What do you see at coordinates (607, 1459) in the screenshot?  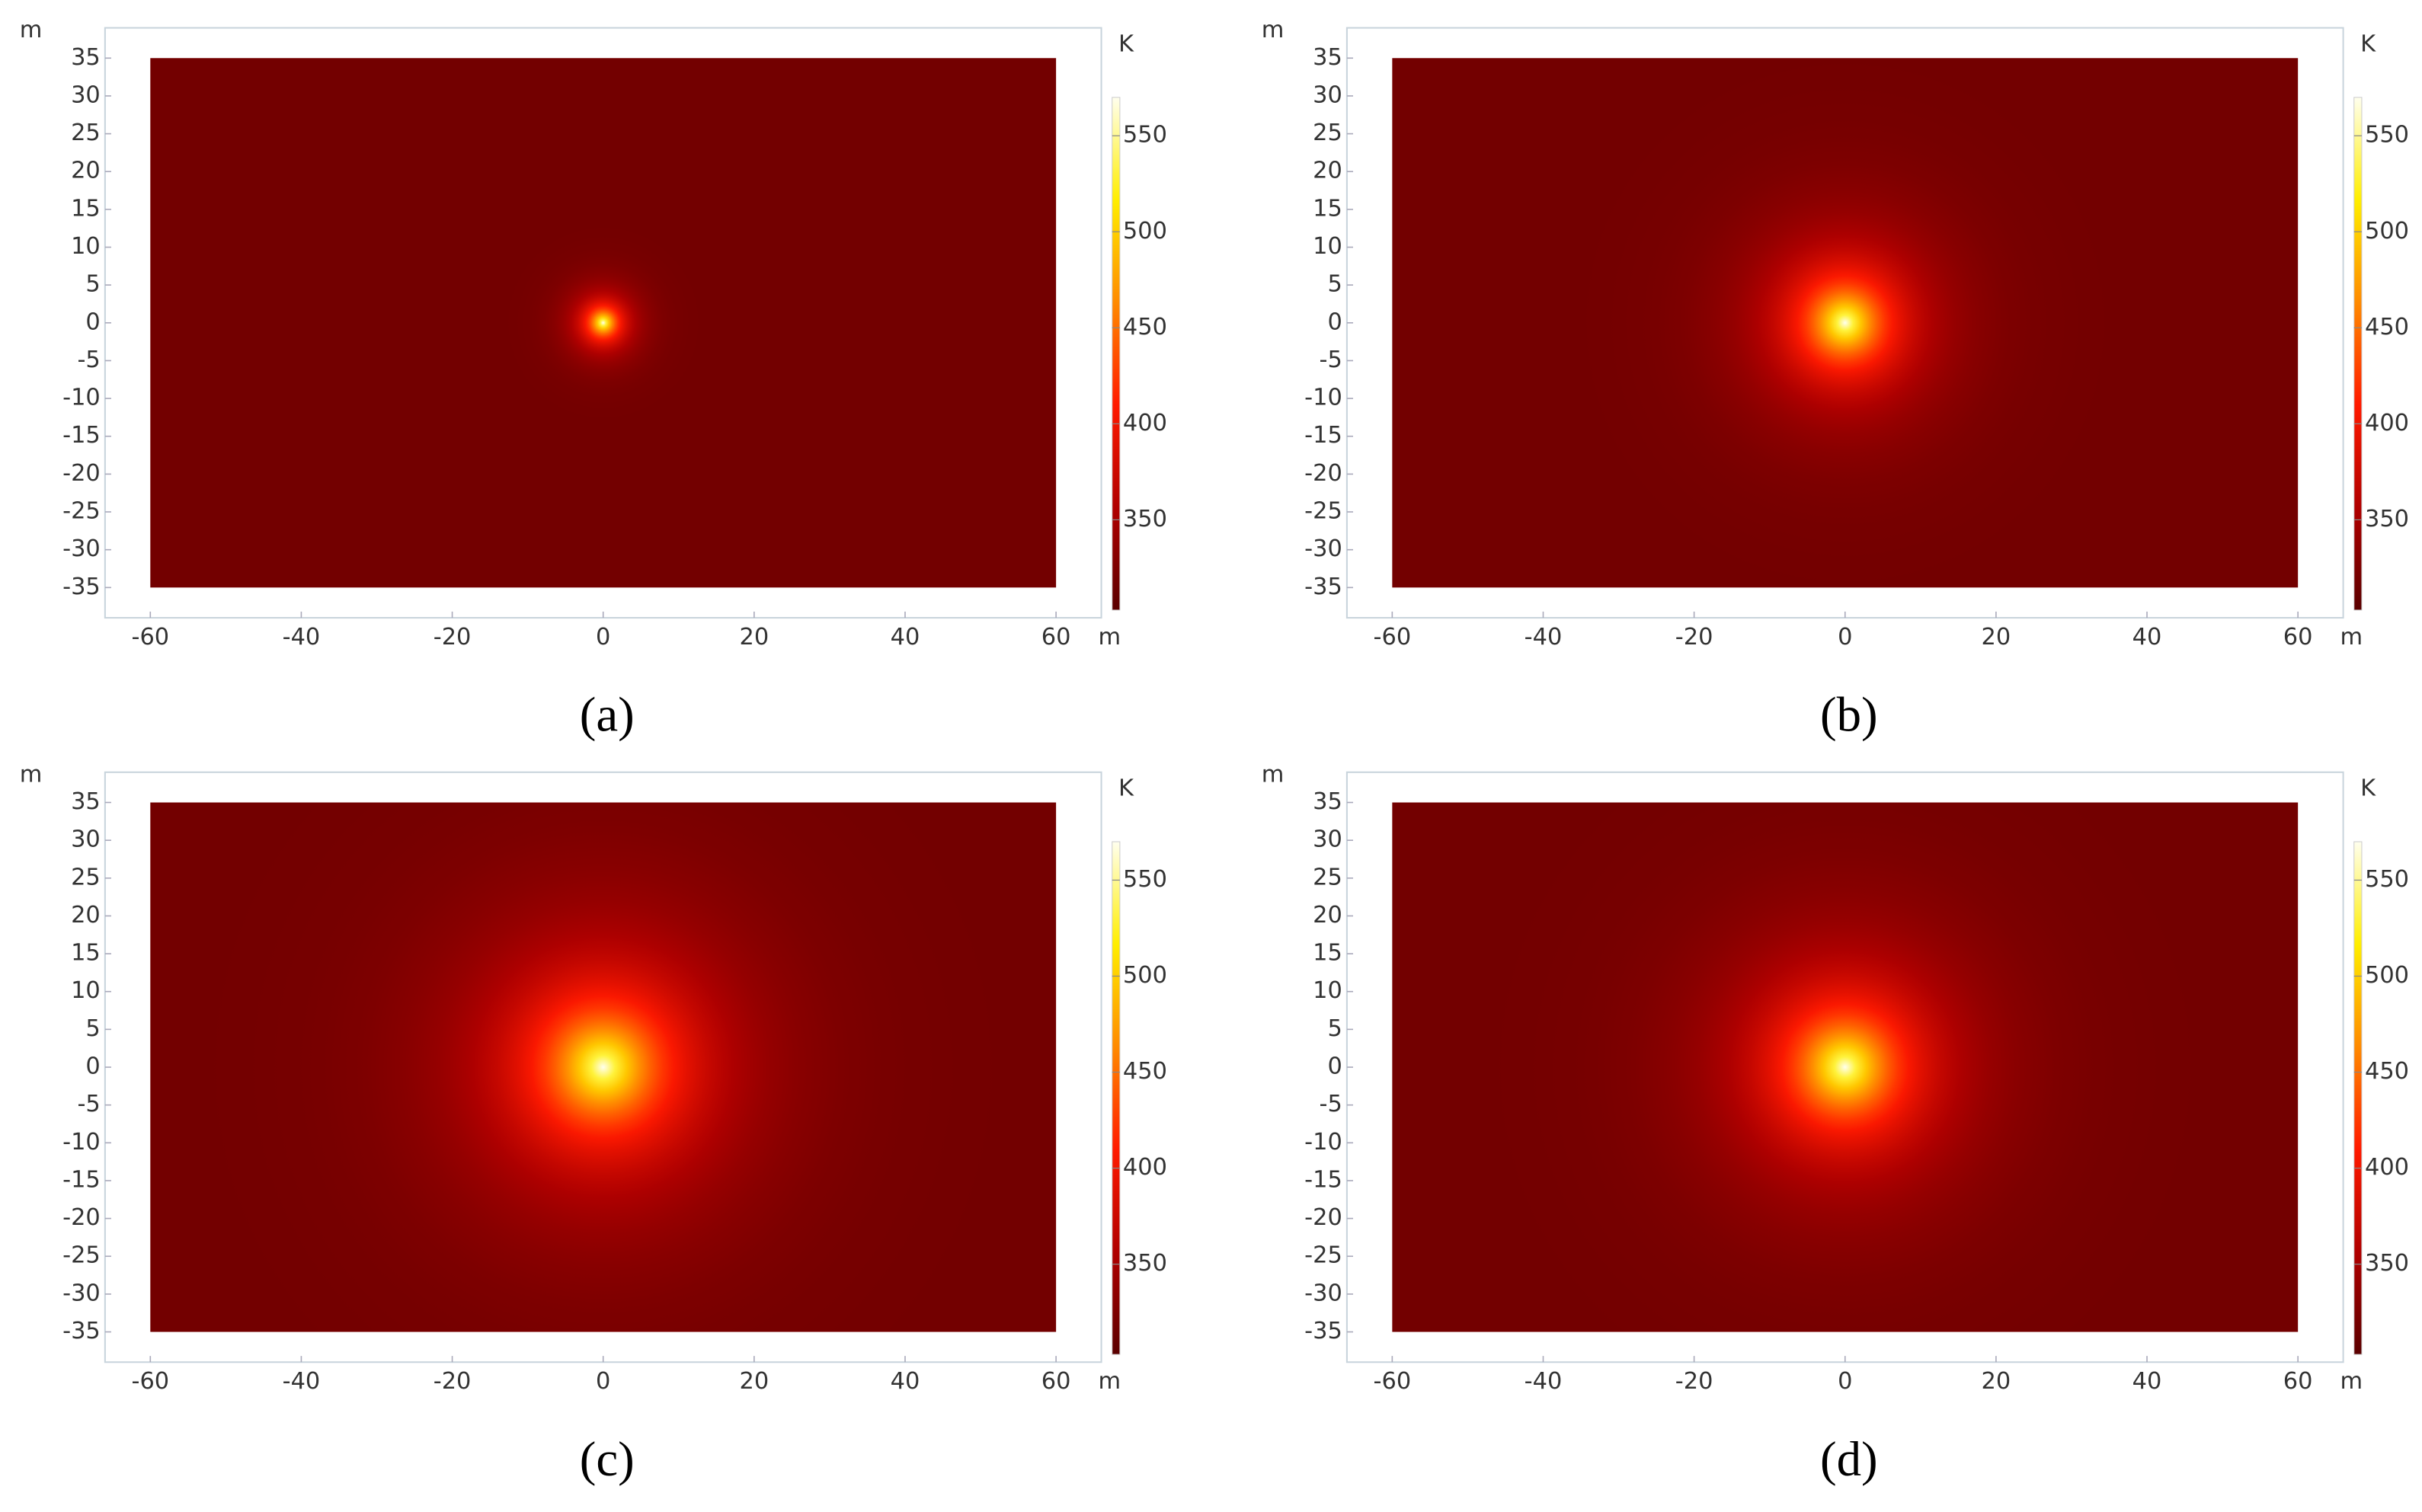 I see `panel-caption: (c)` at bounding box center [607, 1459].